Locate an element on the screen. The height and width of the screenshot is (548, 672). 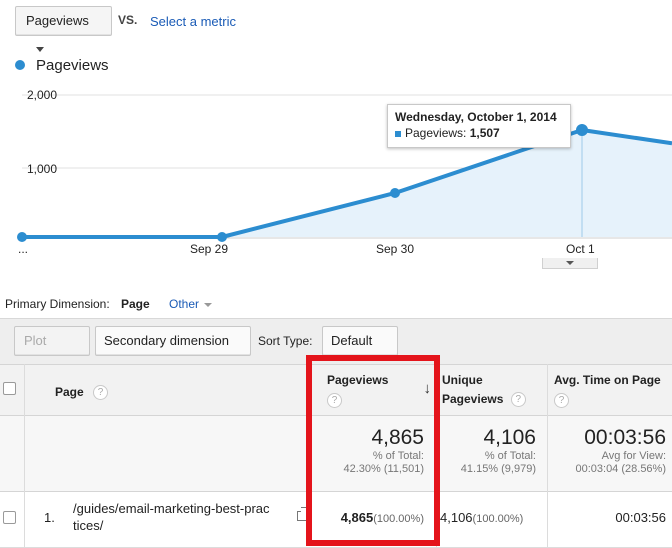
row-index: 1. is located at coordinates (49, 517).